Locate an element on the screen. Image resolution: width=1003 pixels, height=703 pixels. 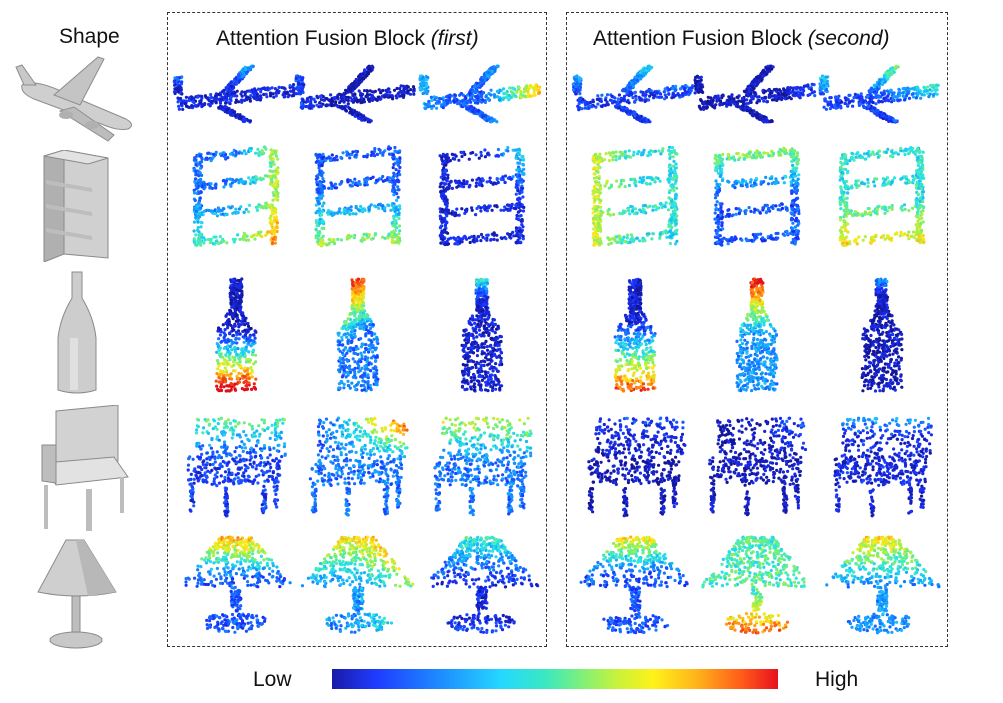
bottle-shape is located at coordinates (77, 332).